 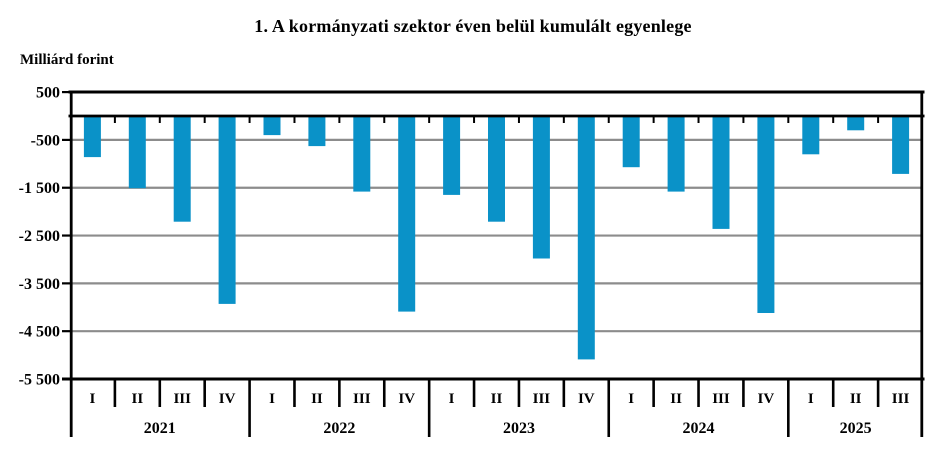 I want to click on quarter-label-2025-II: II, so click(x=856, y=399).